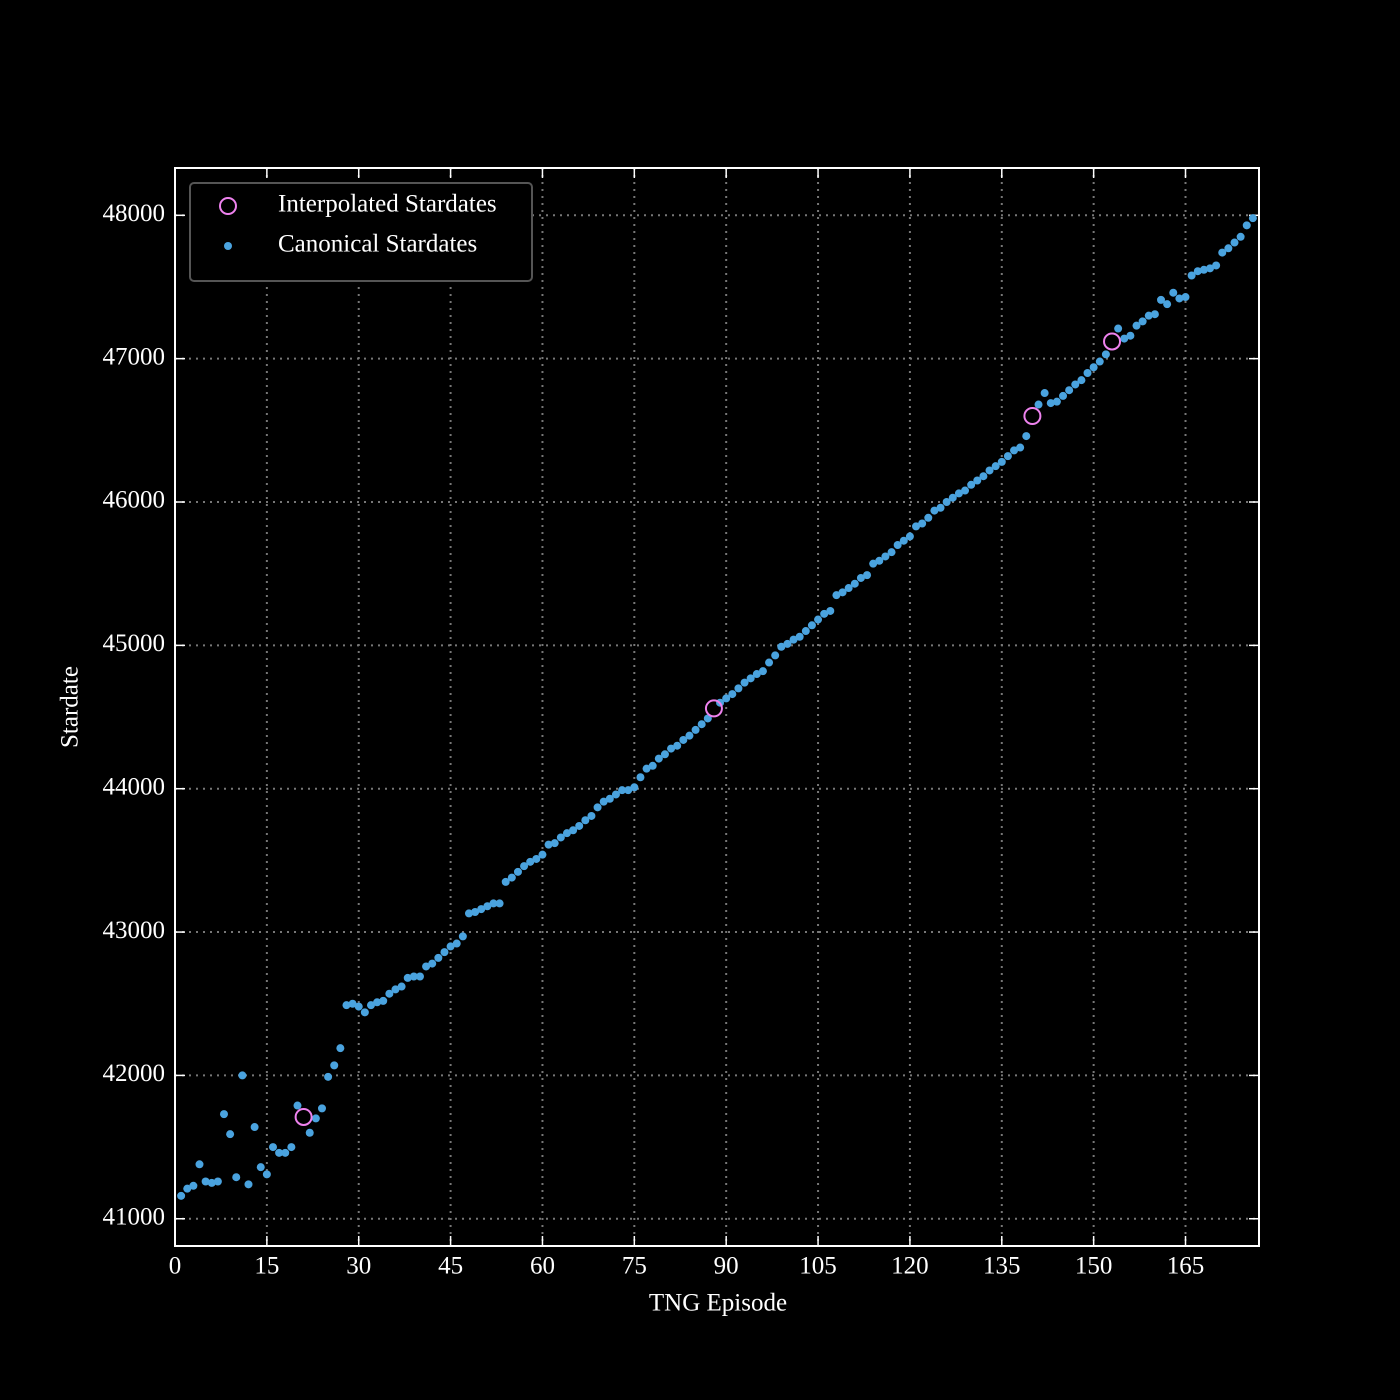  What do you see at coordinates (634, 1266) in the screenshot?
I see `x-tick-label: 75` at bounding box center [634, 1266].